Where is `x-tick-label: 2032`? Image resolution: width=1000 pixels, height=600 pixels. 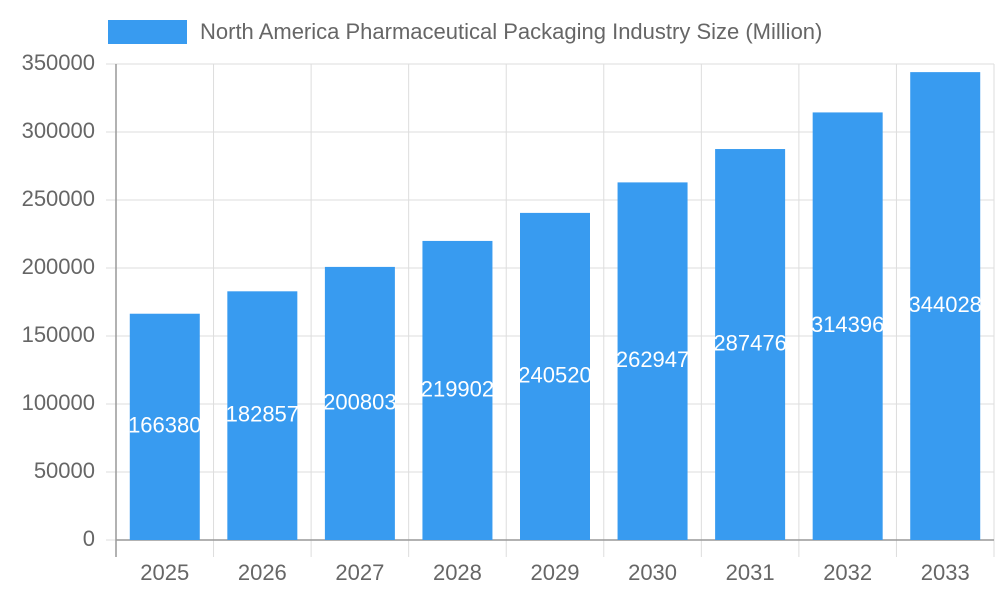 x-tick-label: 2032 is located at coordinates (847, 572).